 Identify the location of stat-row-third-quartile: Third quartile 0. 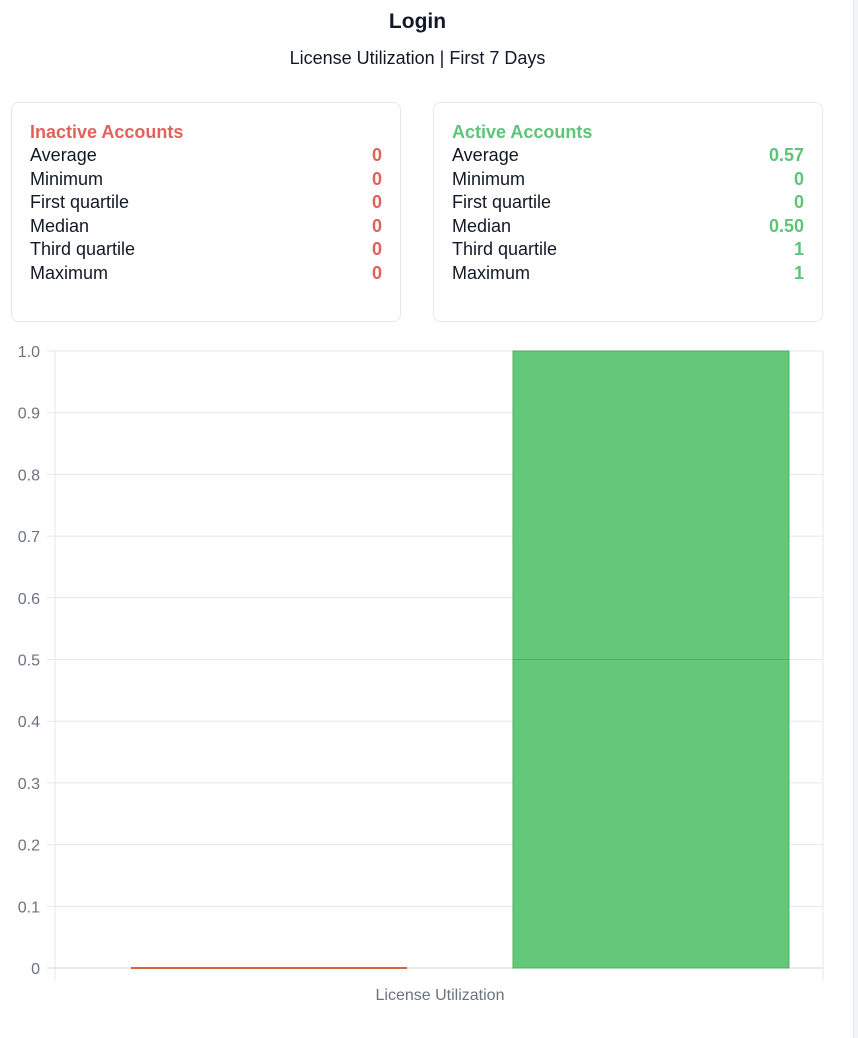
(206, 250).